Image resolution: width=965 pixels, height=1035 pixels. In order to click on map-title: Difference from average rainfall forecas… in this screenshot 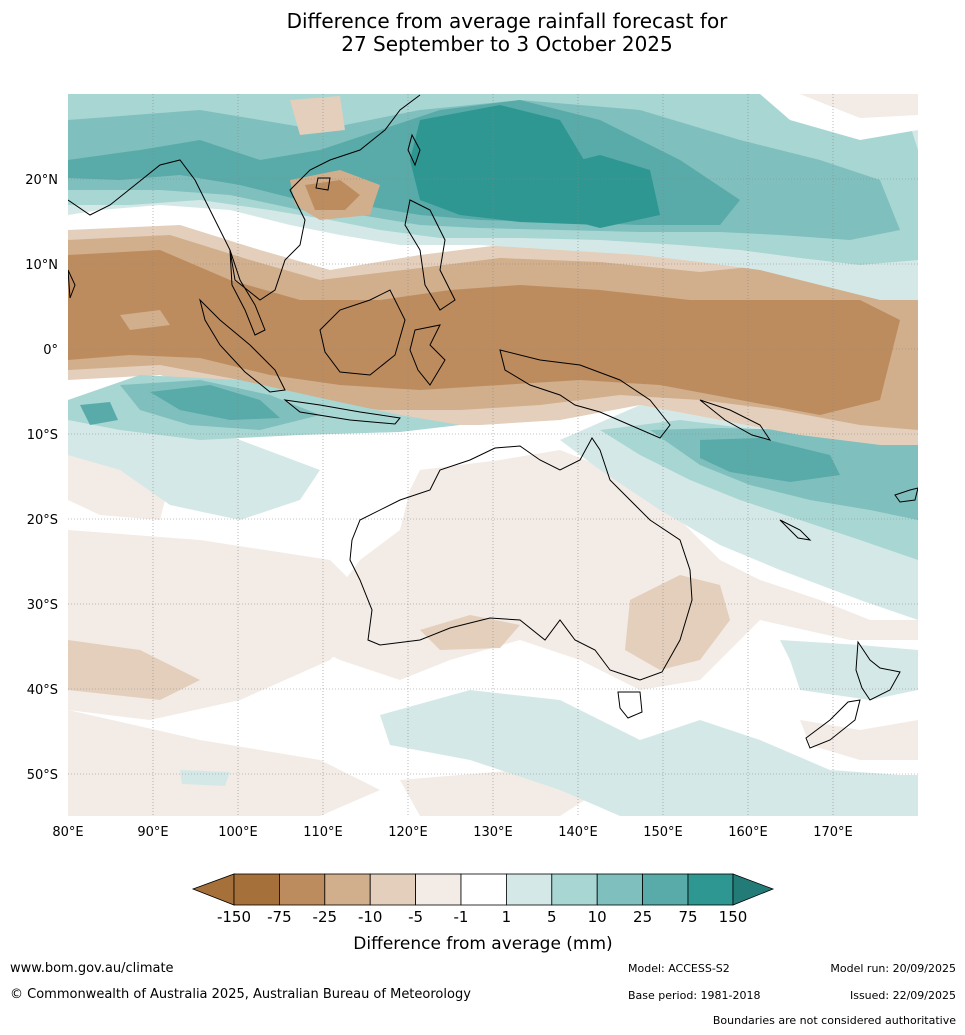, I will do `click(482, 33)`.